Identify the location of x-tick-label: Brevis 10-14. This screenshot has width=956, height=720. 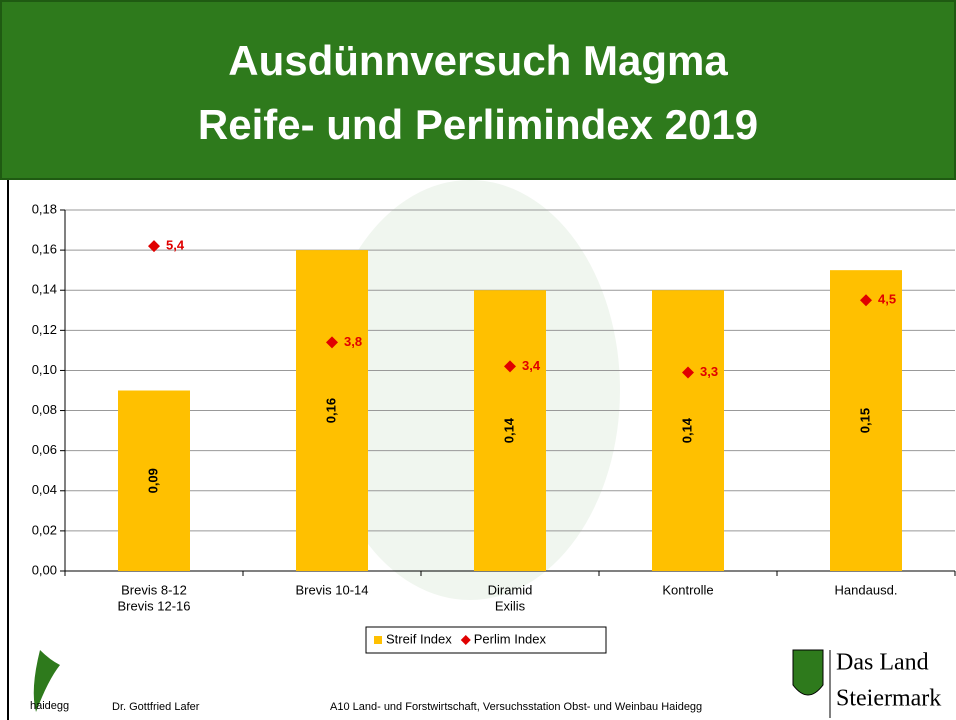
(332, 589).